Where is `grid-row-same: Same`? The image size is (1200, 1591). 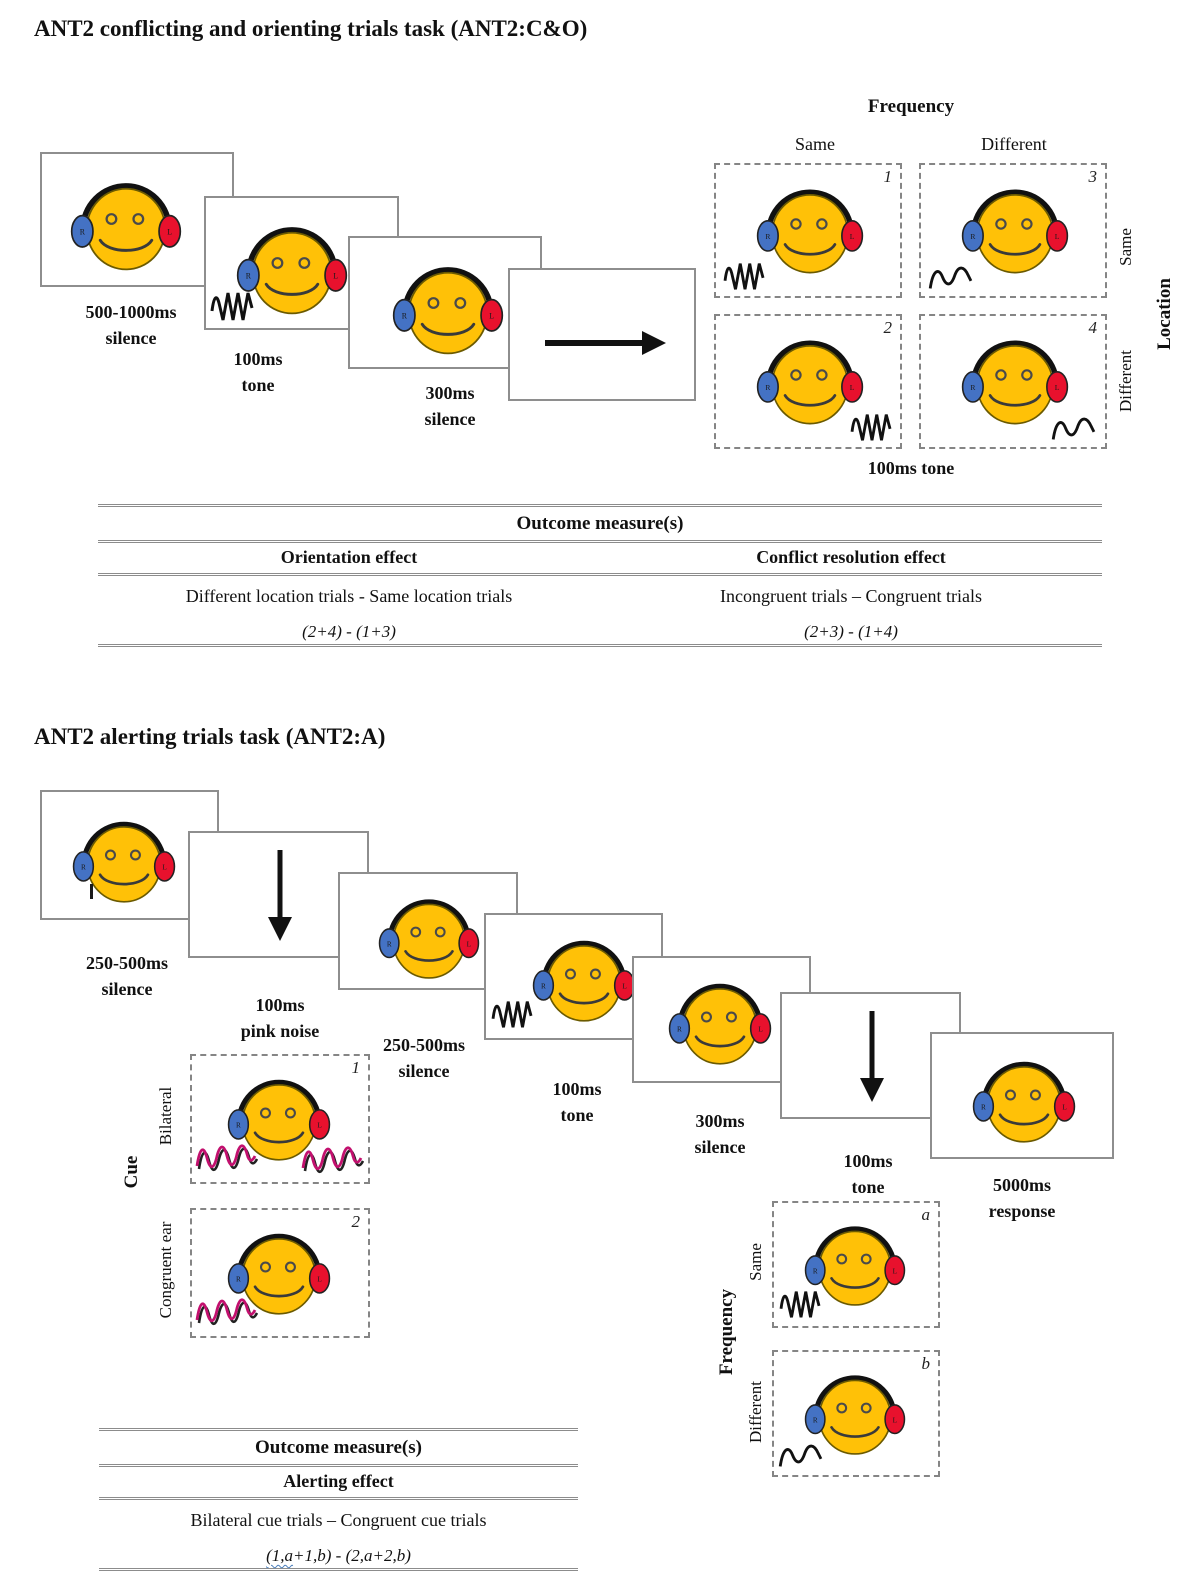
grid-row-same: Same is located at coordinates (1125, 247).